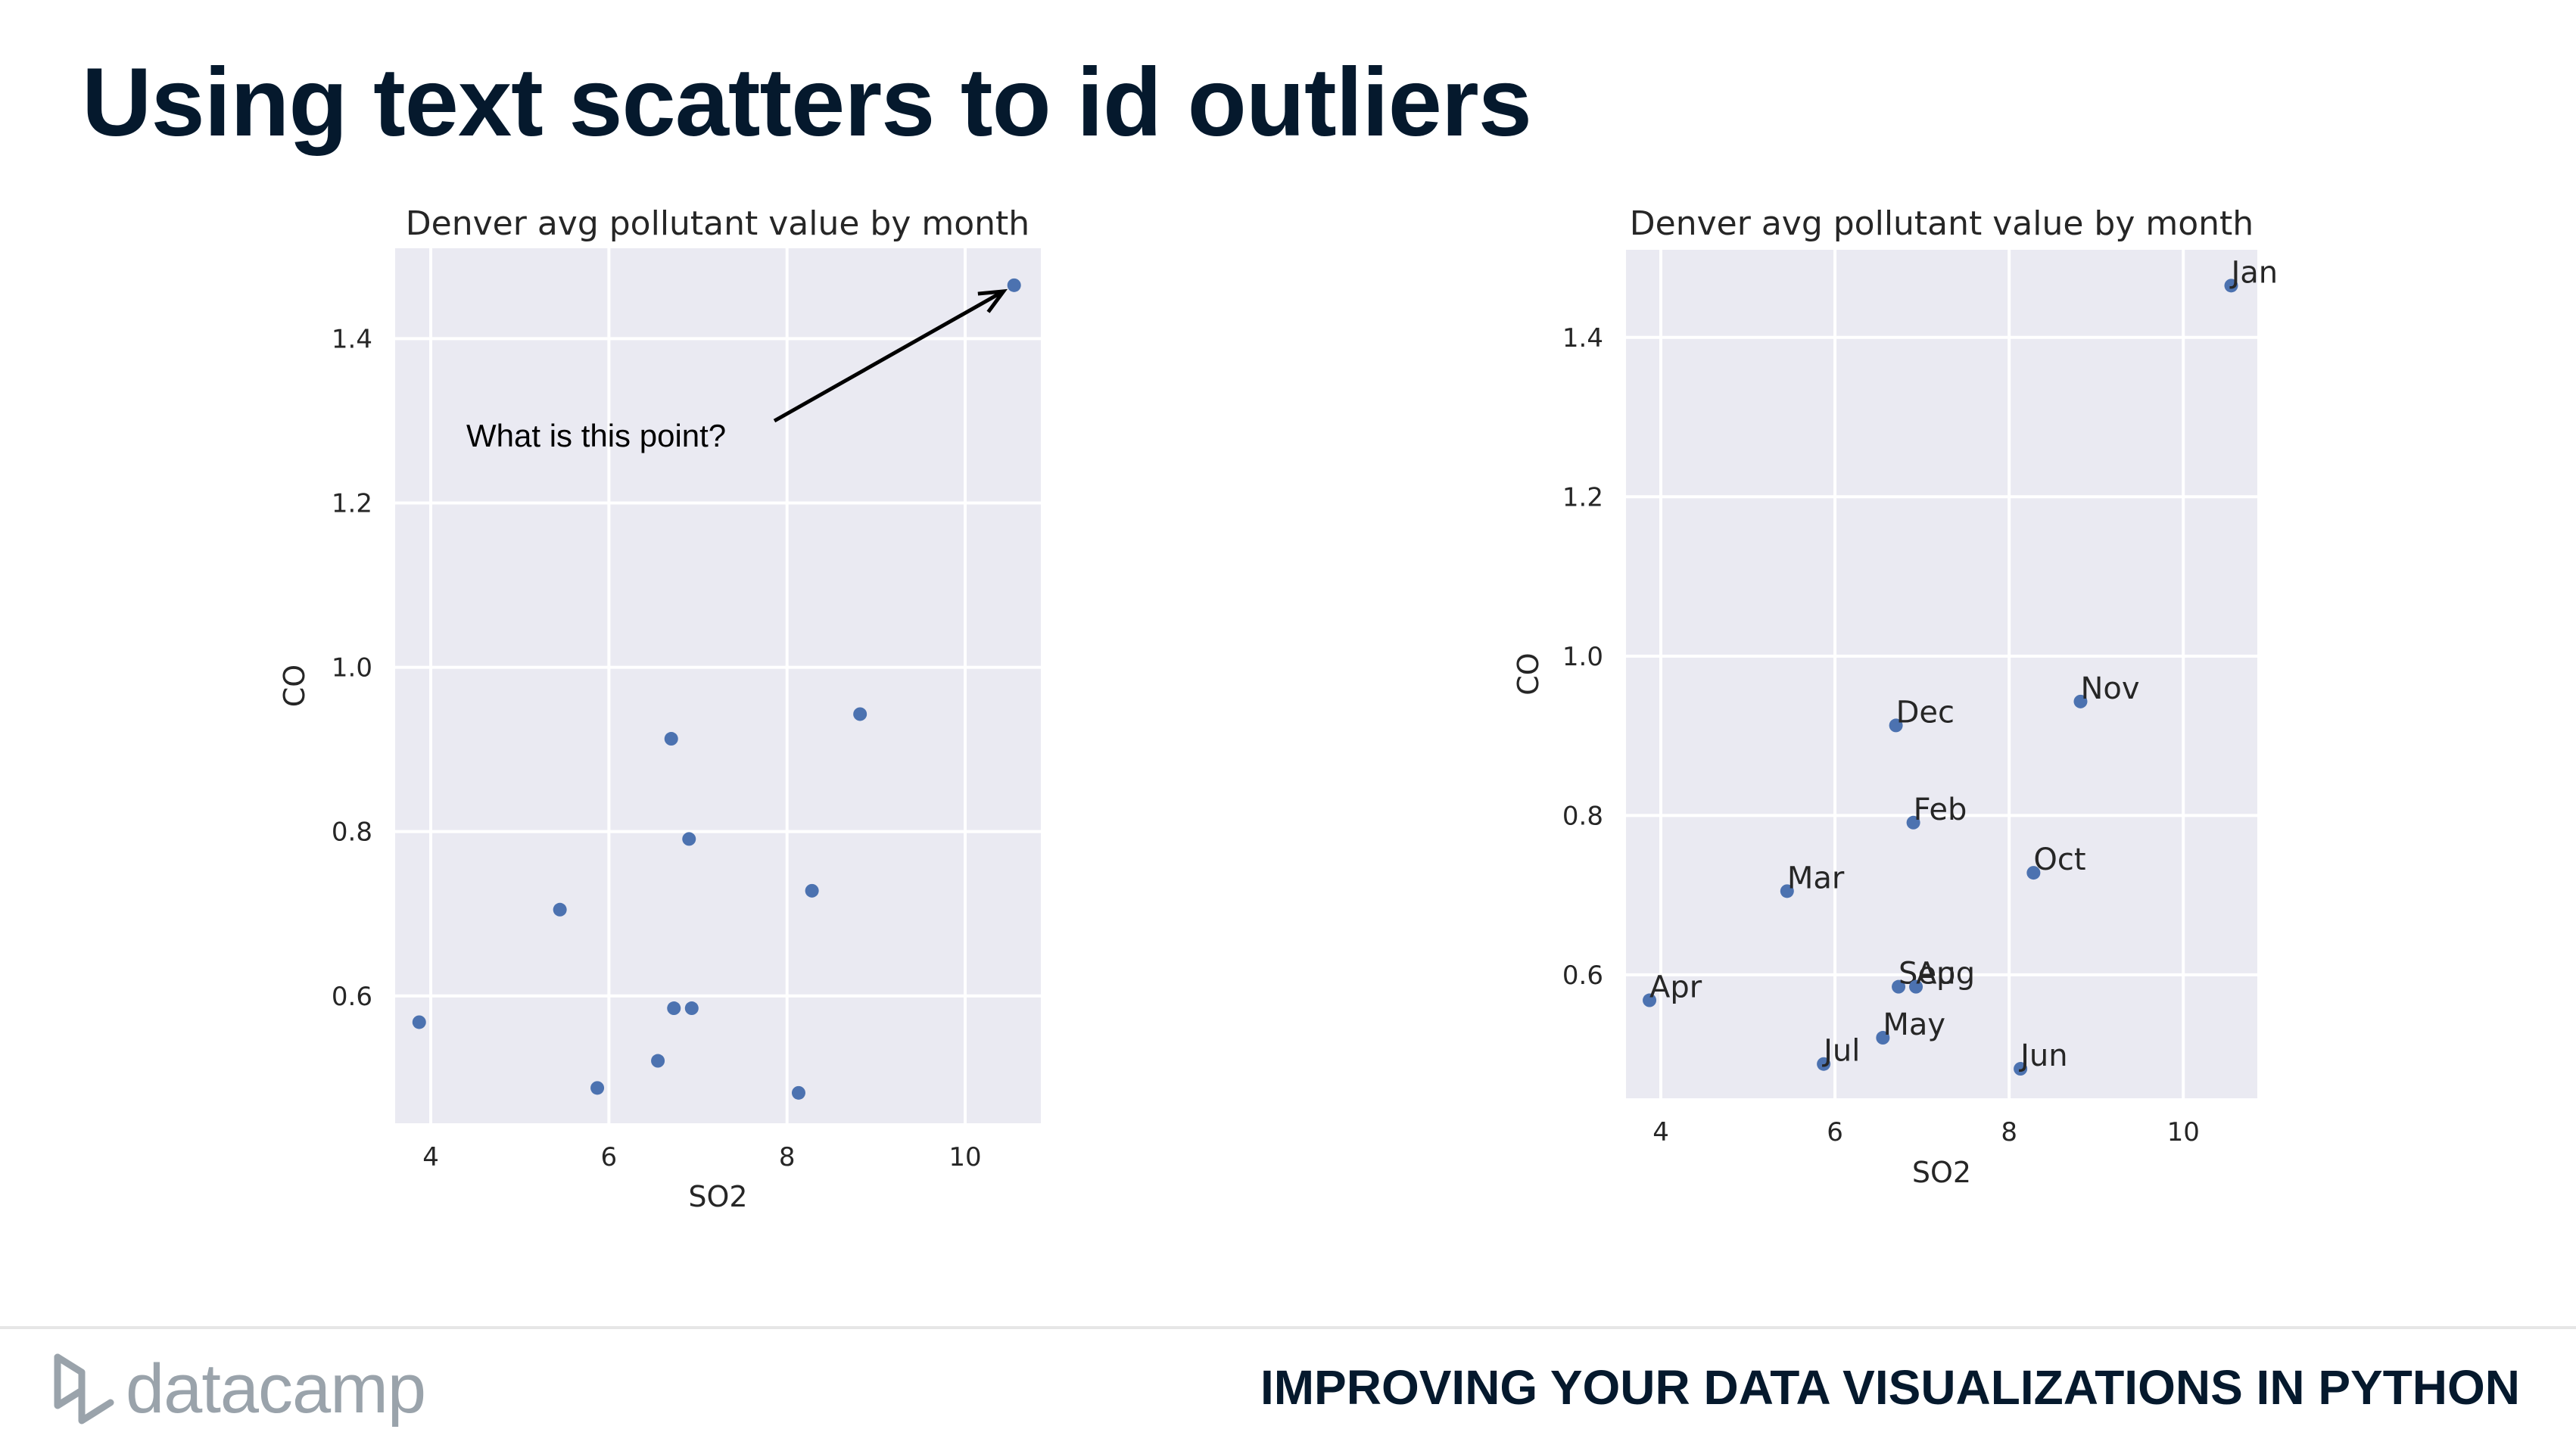 The height and width of the screenshot is (1451, 2576). Describe the element at coordinates (84, 1389) in the screenshot. I see `datacamp-logo-icon` at that location.